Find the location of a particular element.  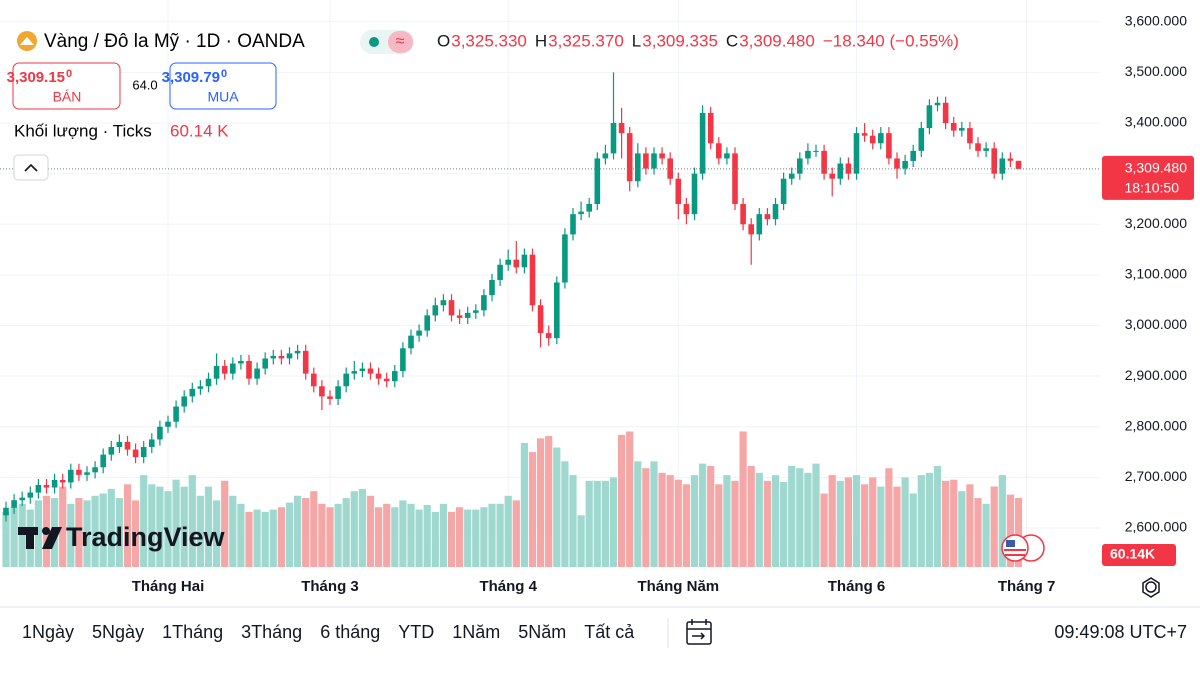

date-range-icon is located at coordinates (699, 633).